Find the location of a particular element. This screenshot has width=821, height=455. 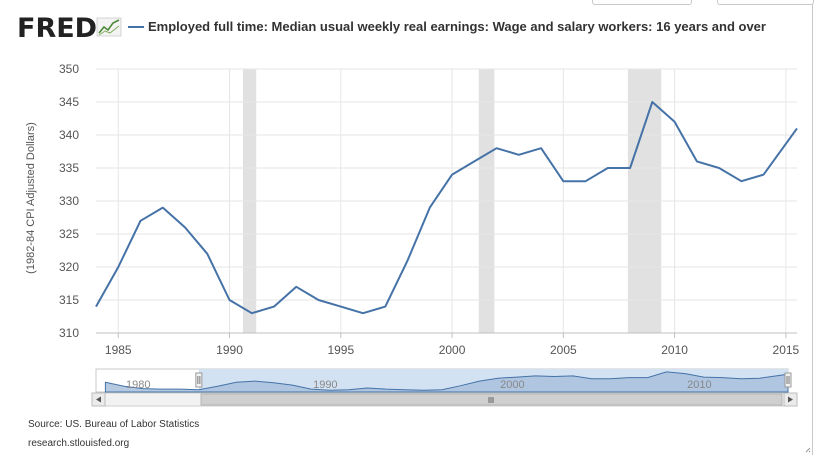

source-note: Source: US. Bureau of Labor Statistics is located at coordinates (114, 424).